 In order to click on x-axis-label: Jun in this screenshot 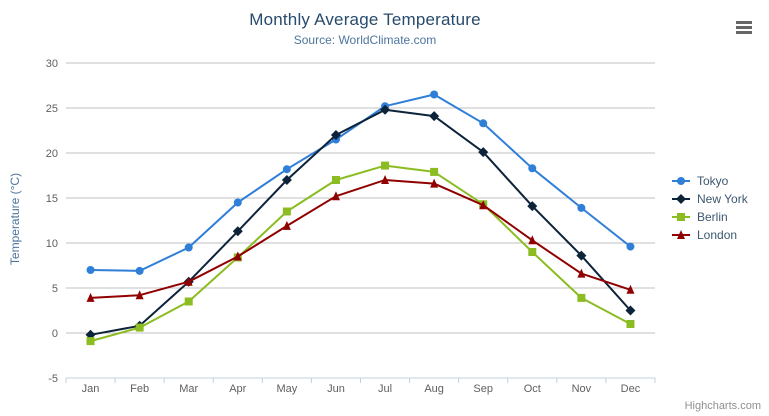, I will do `click(336, 389)`.